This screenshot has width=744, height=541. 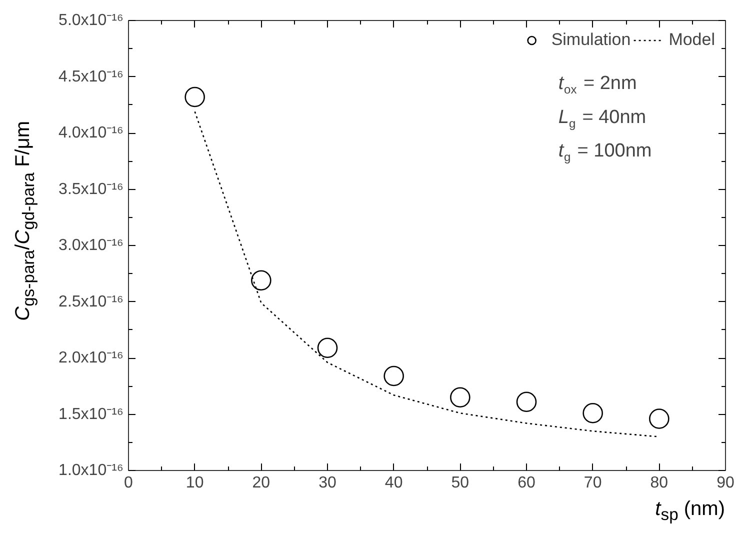 I want to click on x-tick-label: 30, so click(x=327, y=483).